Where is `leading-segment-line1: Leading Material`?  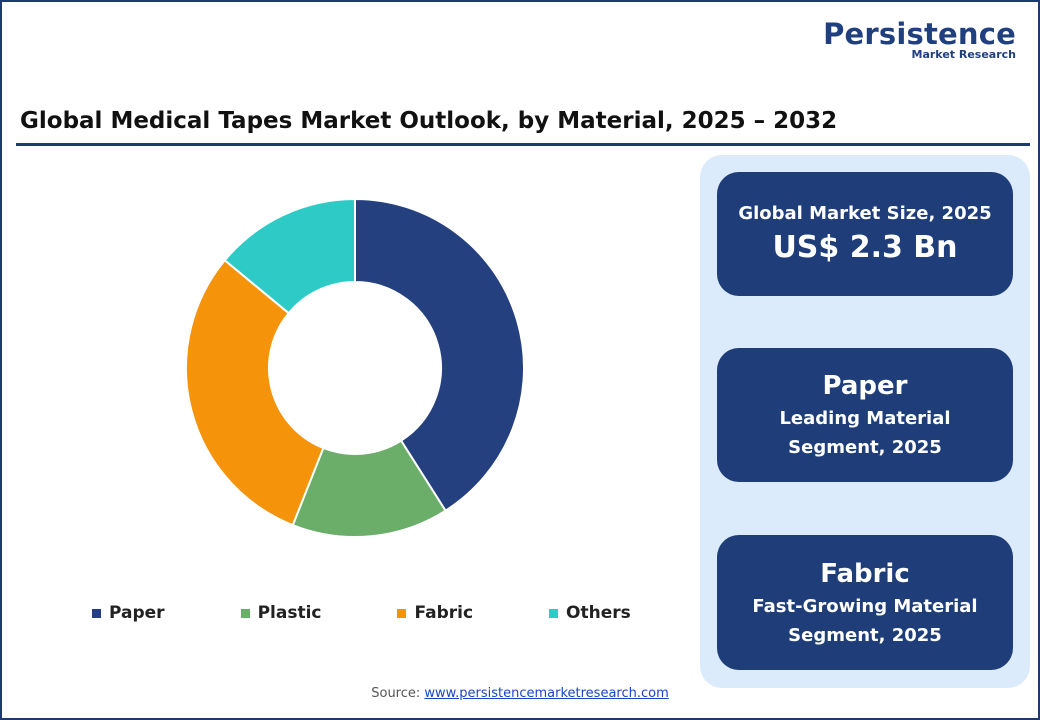
leading-segment-line1: Leading Material is located at coordinates (865, 418).